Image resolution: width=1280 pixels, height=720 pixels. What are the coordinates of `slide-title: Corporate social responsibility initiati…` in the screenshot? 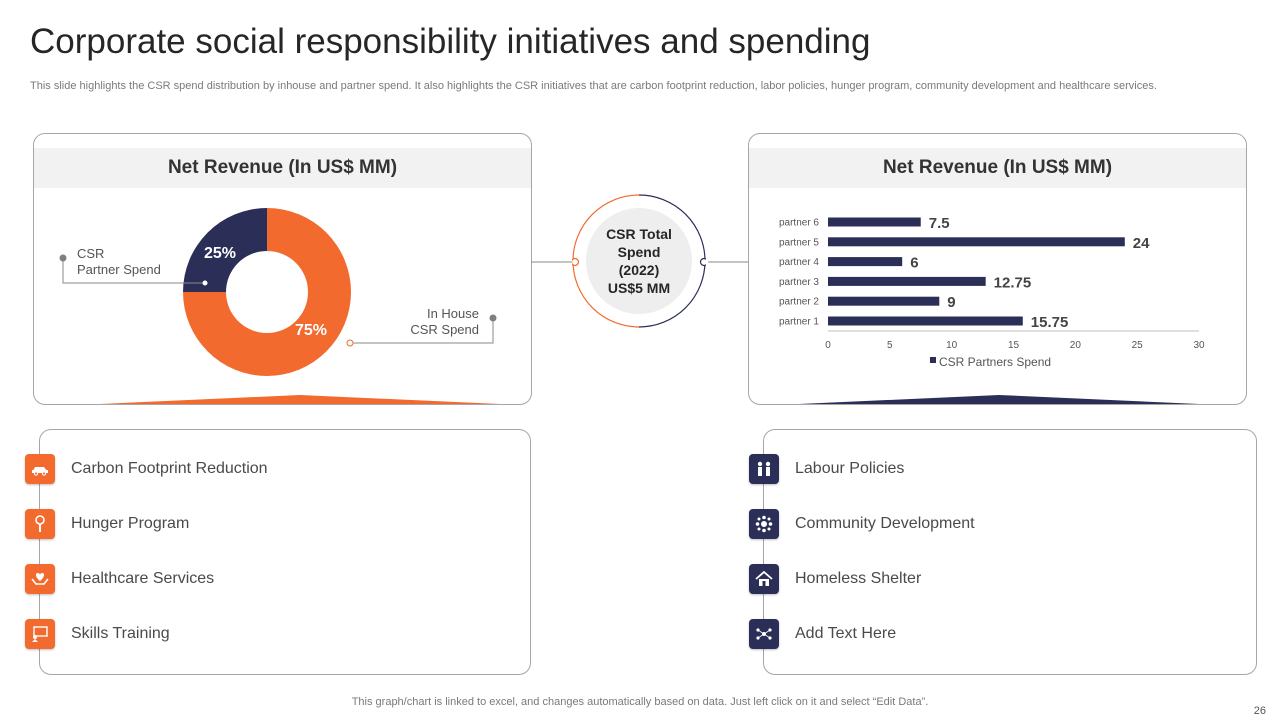 It's located at (450, 41).